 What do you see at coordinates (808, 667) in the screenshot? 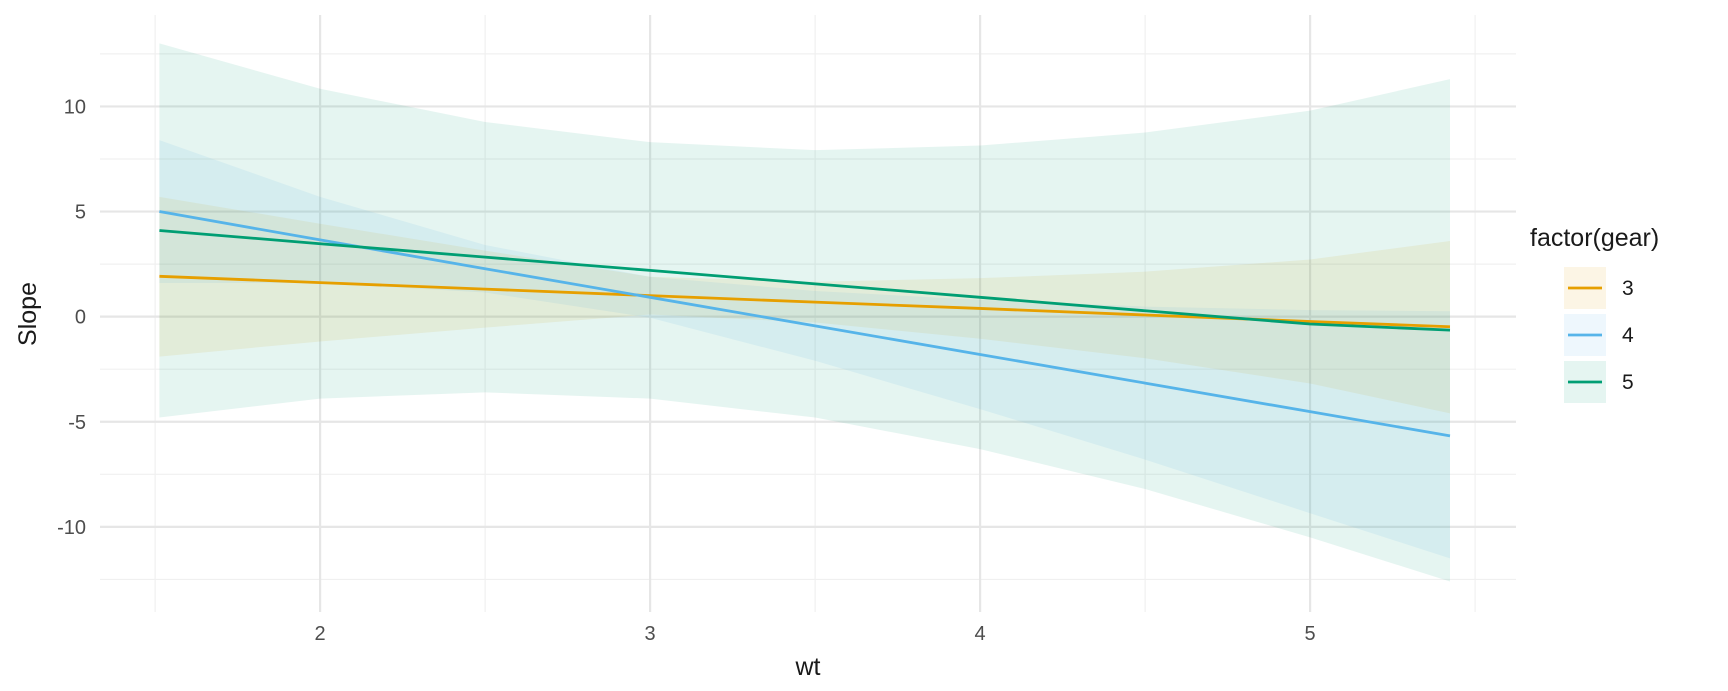
I see `x-axis-label: wt` at bounding box center [808, 667].